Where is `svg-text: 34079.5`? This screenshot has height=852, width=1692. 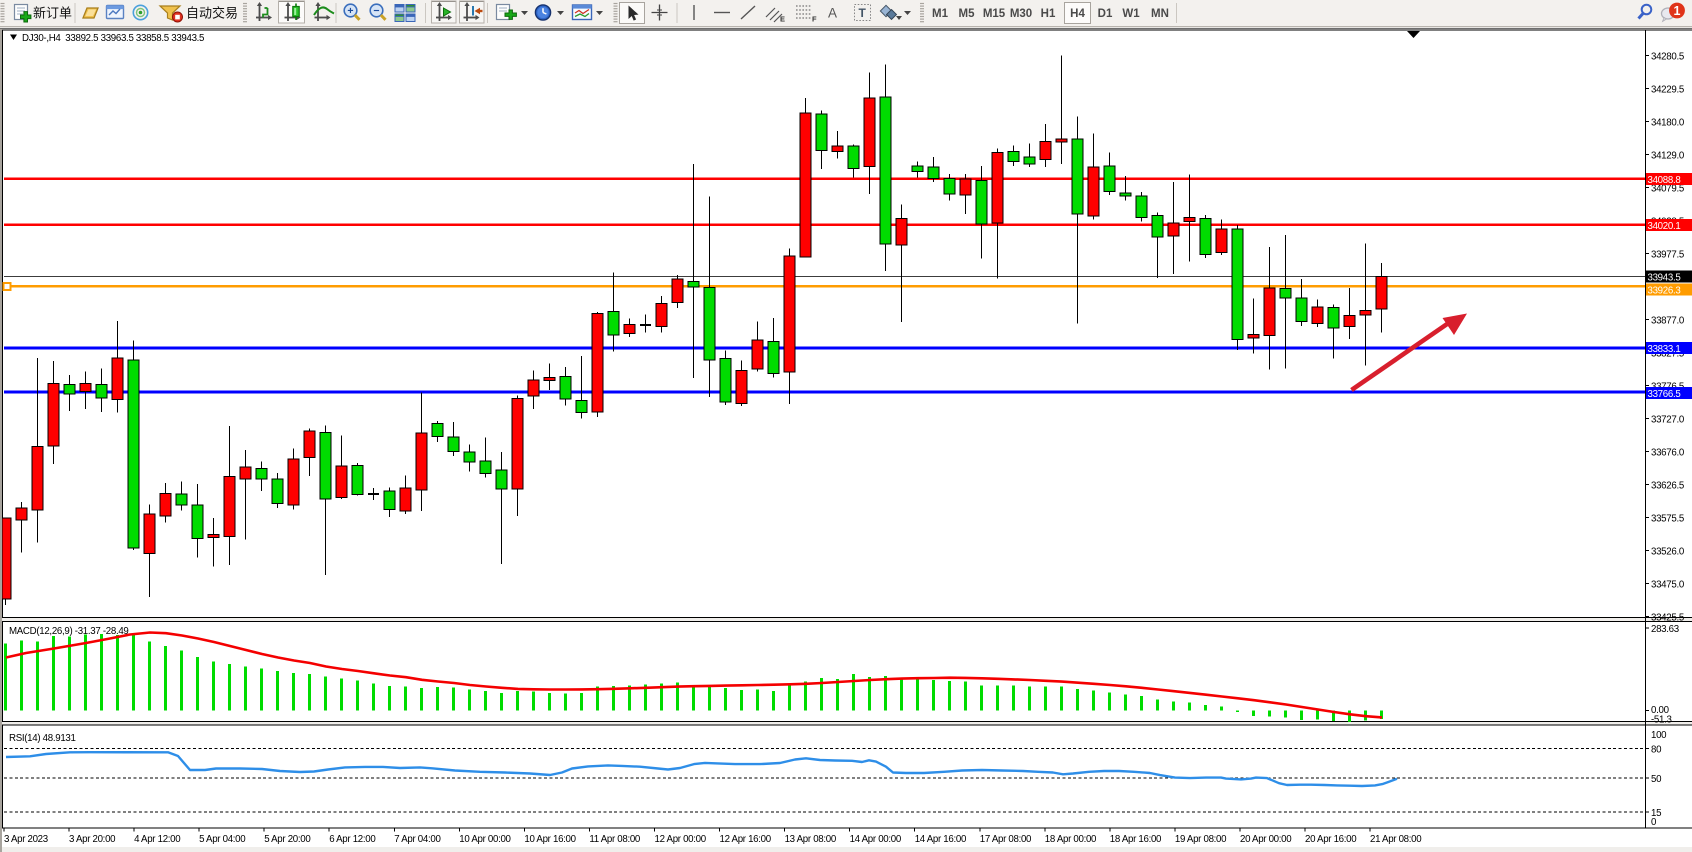 svg-text: 34079.5 is located at coordinates (1667, 189).